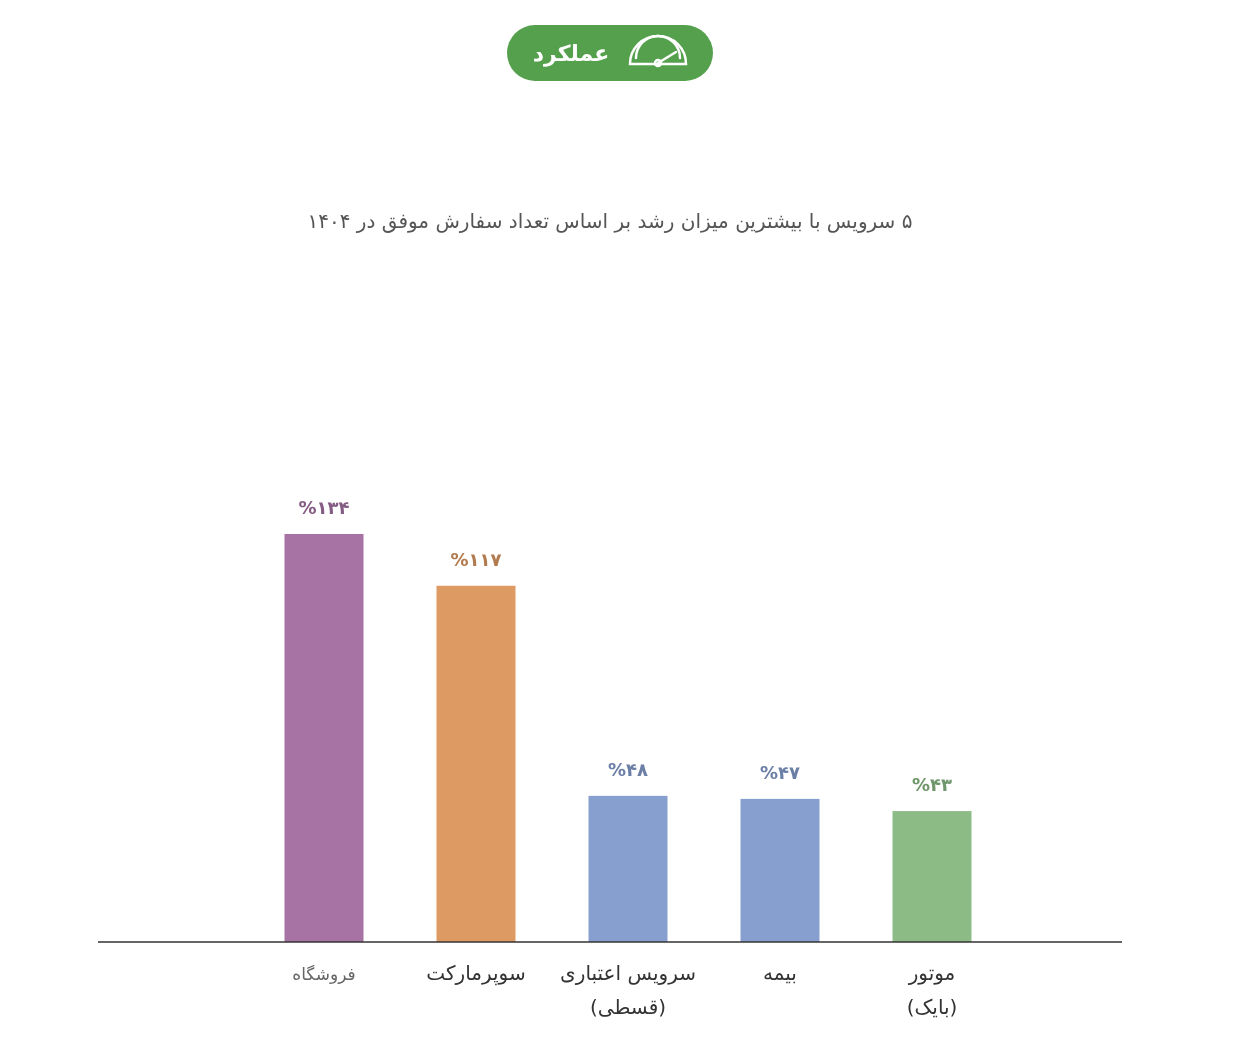  What do you see at coordinates (571, 54) in the screenshot?
I see `chart-title: عملکرد` at bounding box center [571, 54].